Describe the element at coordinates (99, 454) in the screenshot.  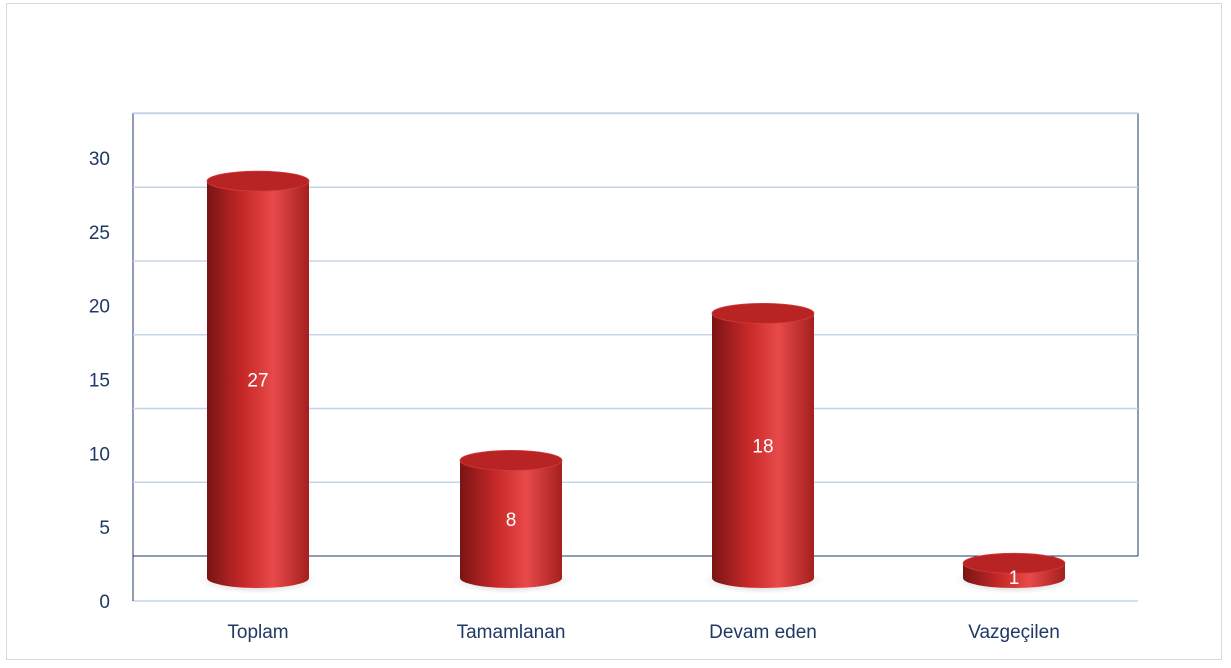
I see `y-tick-label: 10` at that location.